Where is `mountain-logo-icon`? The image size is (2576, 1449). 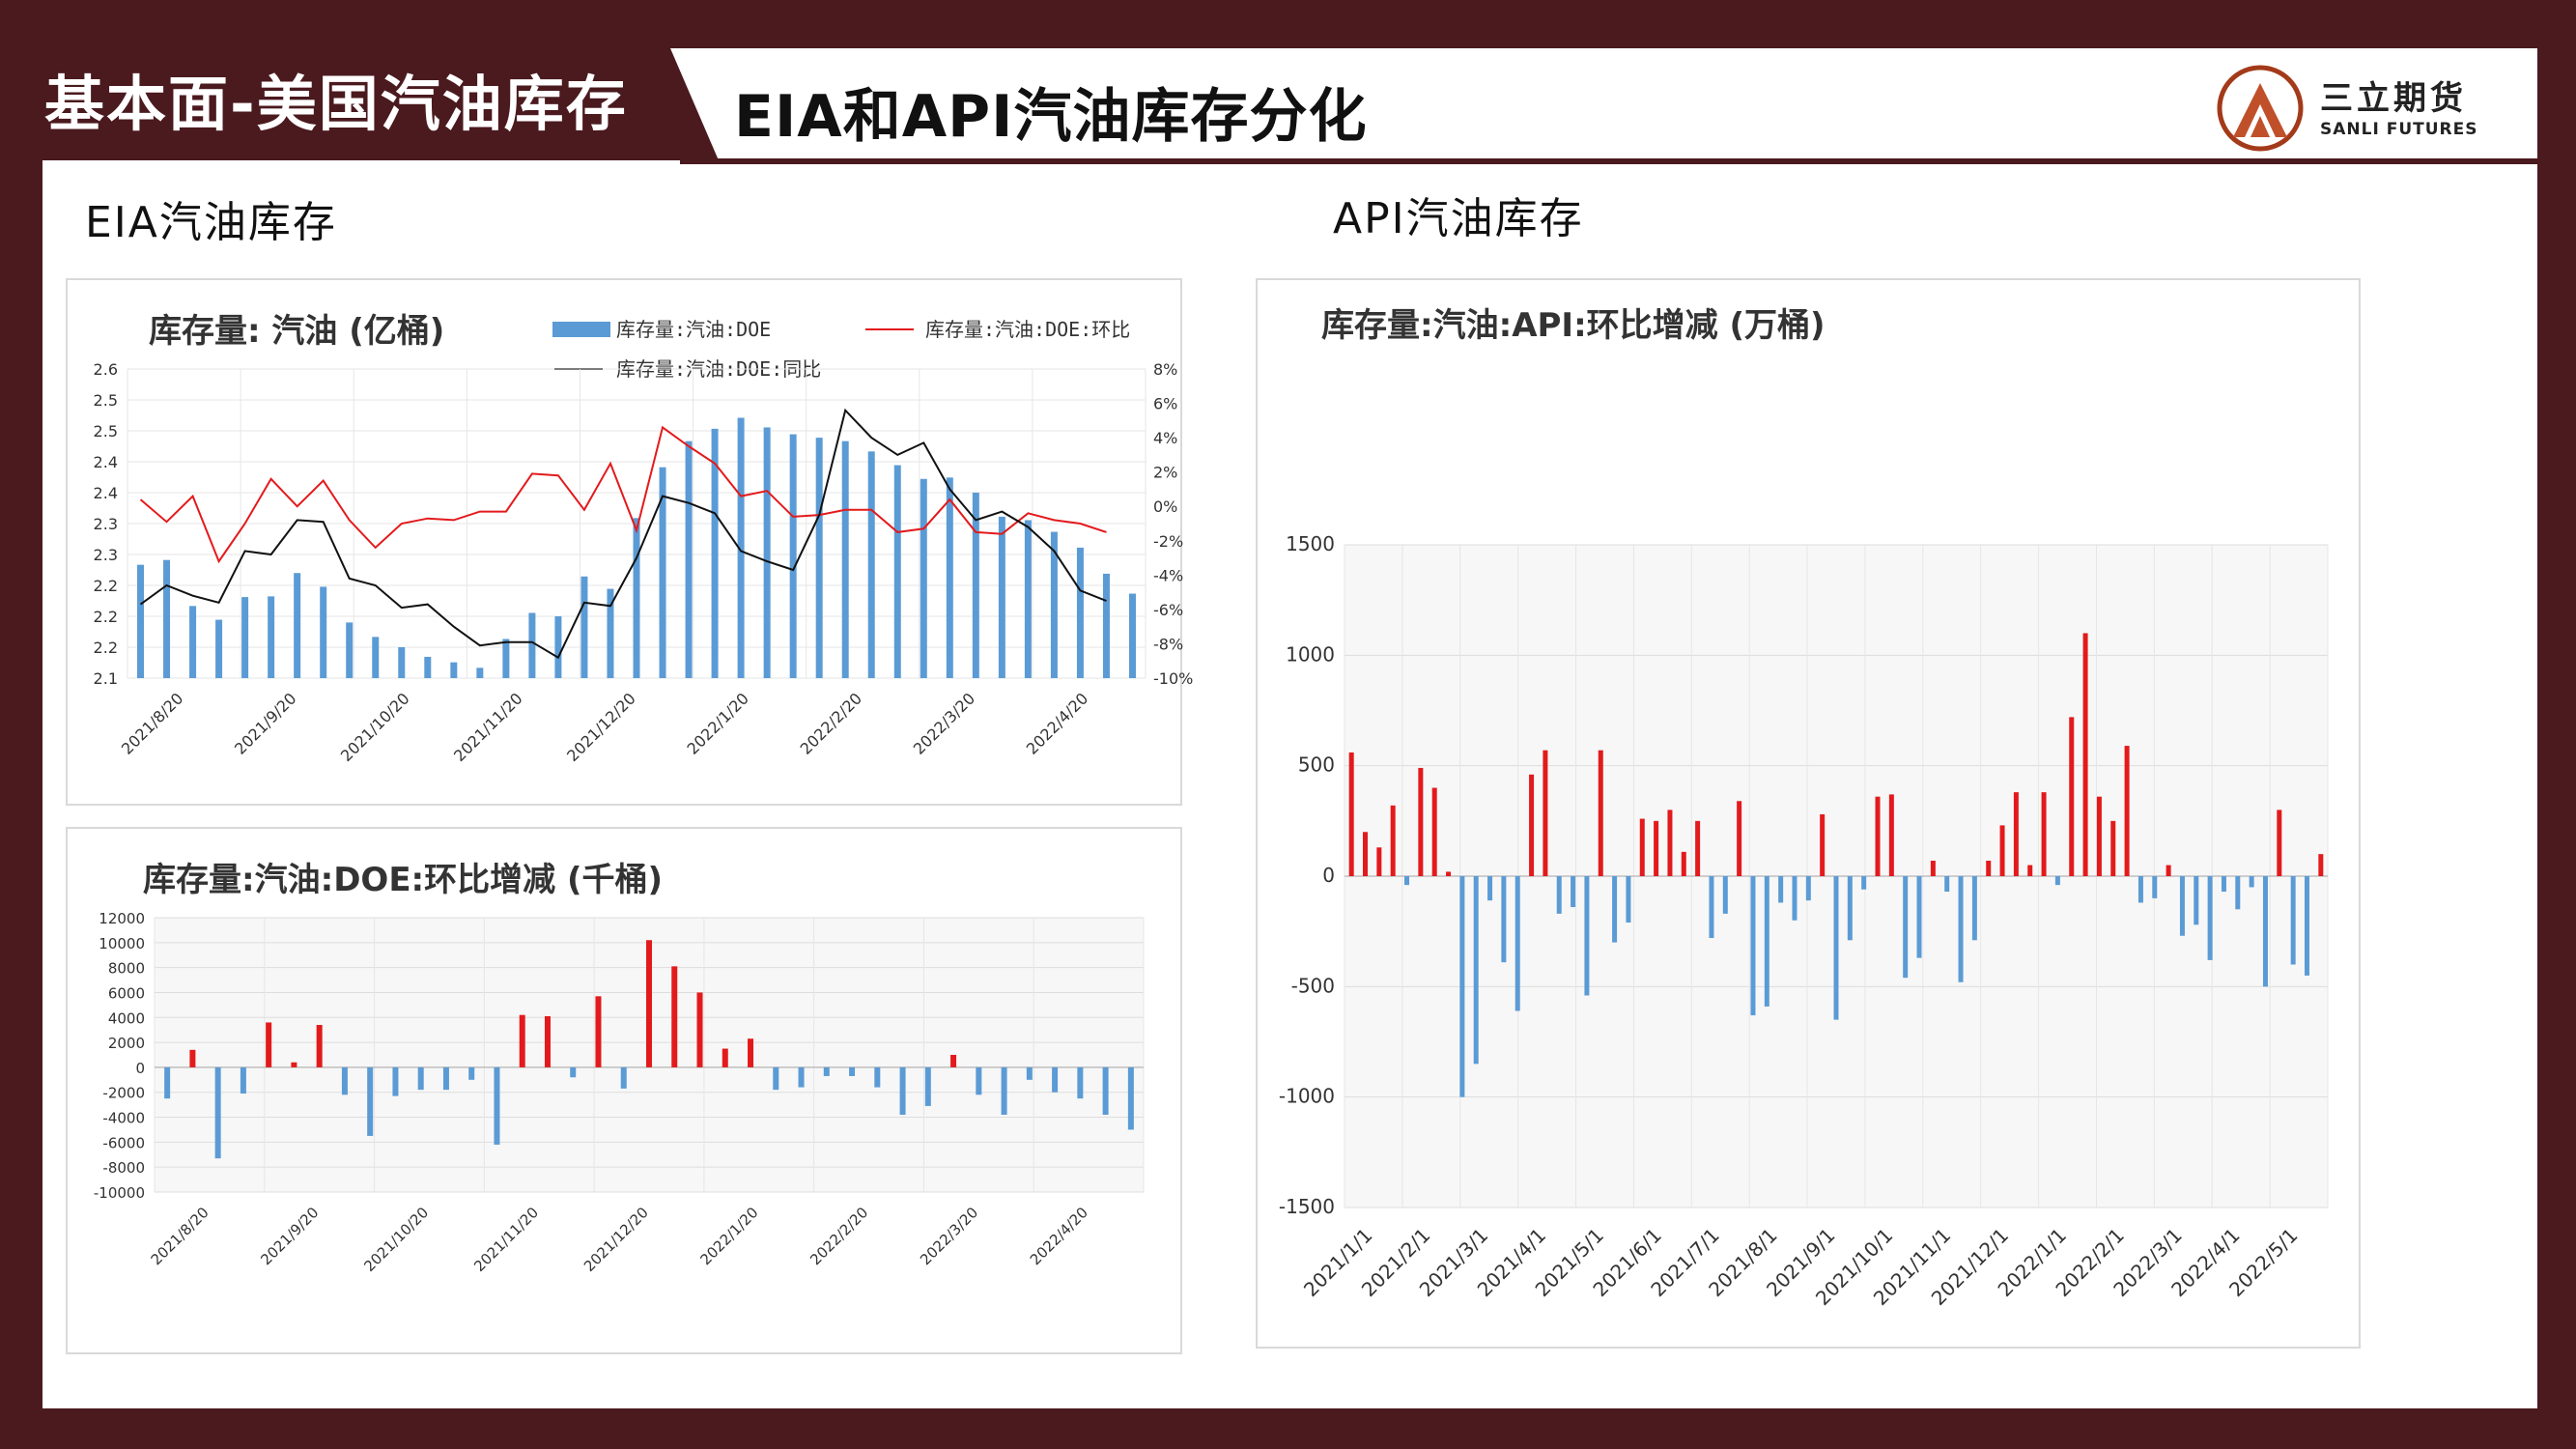
mountain-logo-icon is located at coordinates (2260, 108).